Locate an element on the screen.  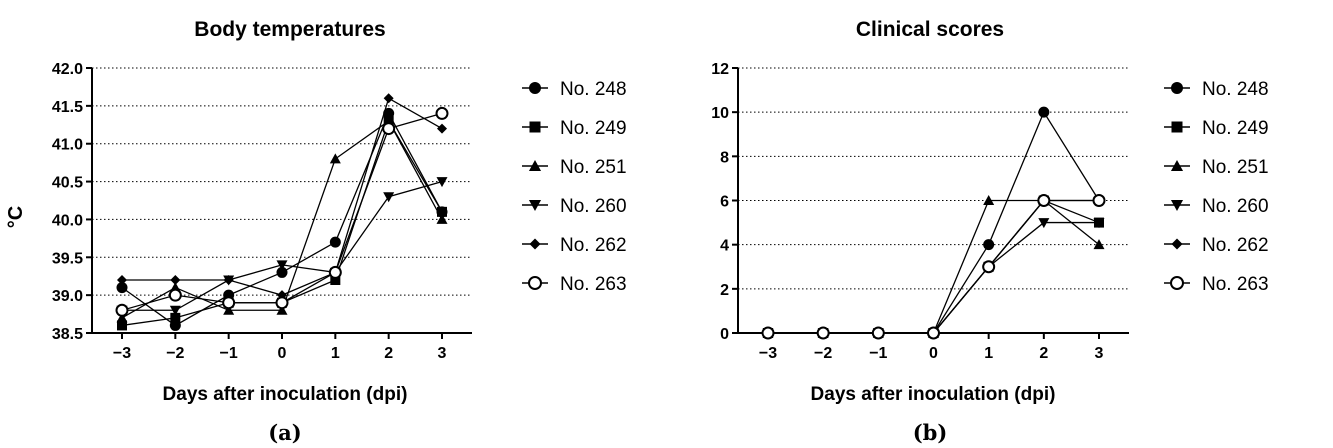
y-tick-label: 39.5 is located at coordinates (67, 258).